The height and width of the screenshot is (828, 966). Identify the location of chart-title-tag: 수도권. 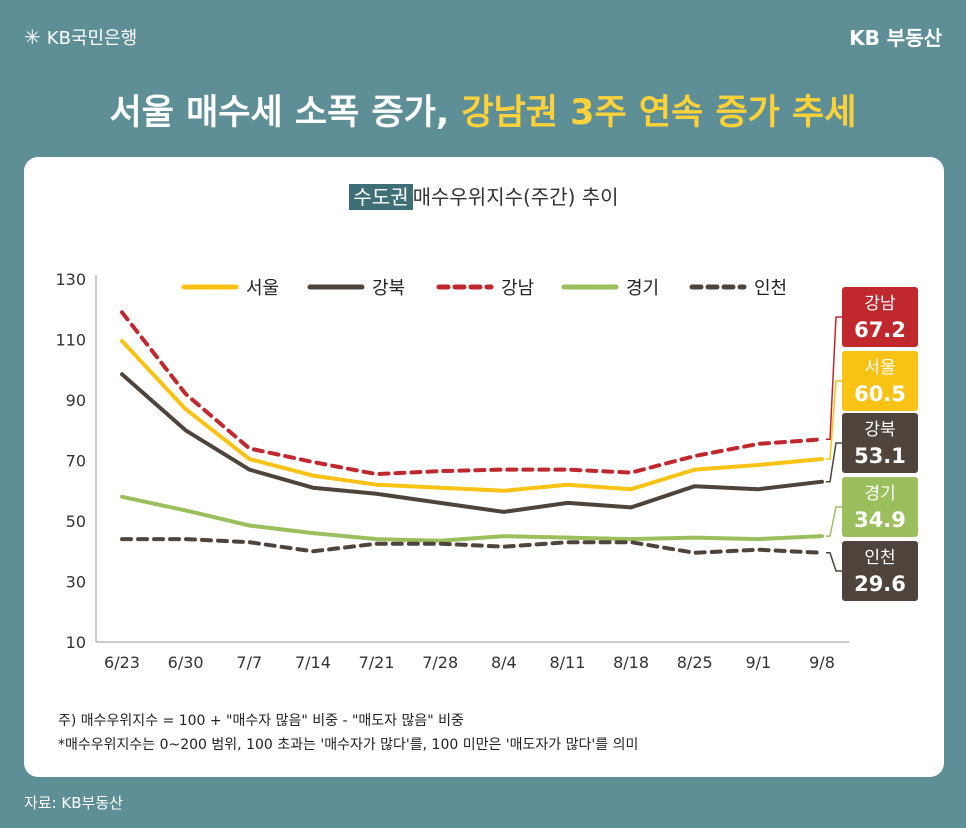
(381, 197).